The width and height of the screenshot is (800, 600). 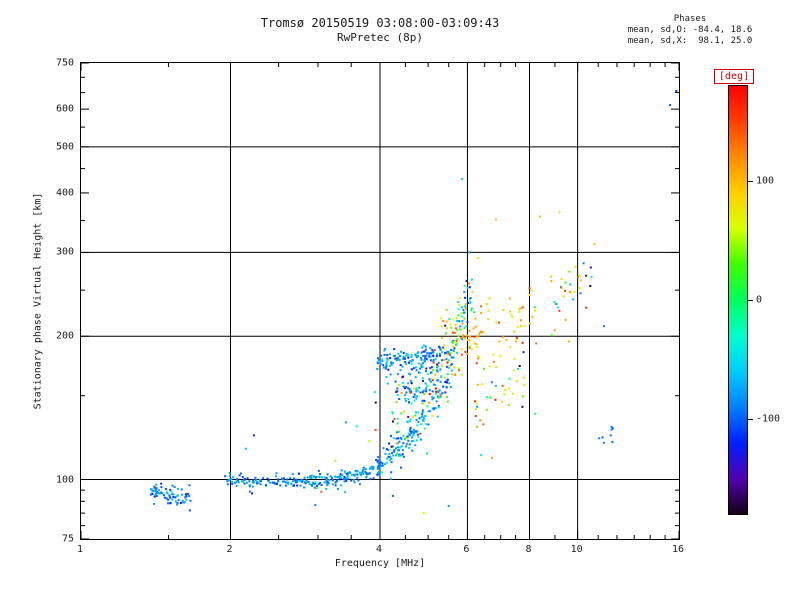 What do you see at coordinates (750, 300) in the screenshot?
I see `colorbar-tick-mark` at bounding box center [750, 300].